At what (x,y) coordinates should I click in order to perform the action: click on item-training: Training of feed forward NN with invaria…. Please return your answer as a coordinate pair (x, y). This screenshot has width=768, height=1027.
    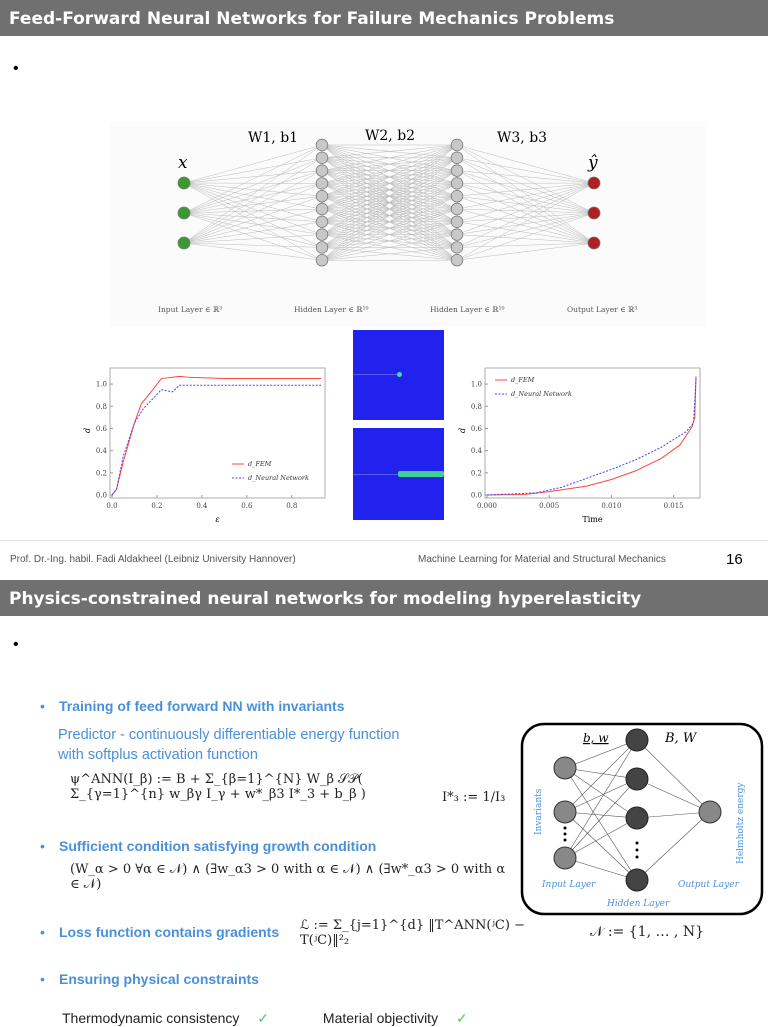
    Looking at the image, I should click on (201, 706).